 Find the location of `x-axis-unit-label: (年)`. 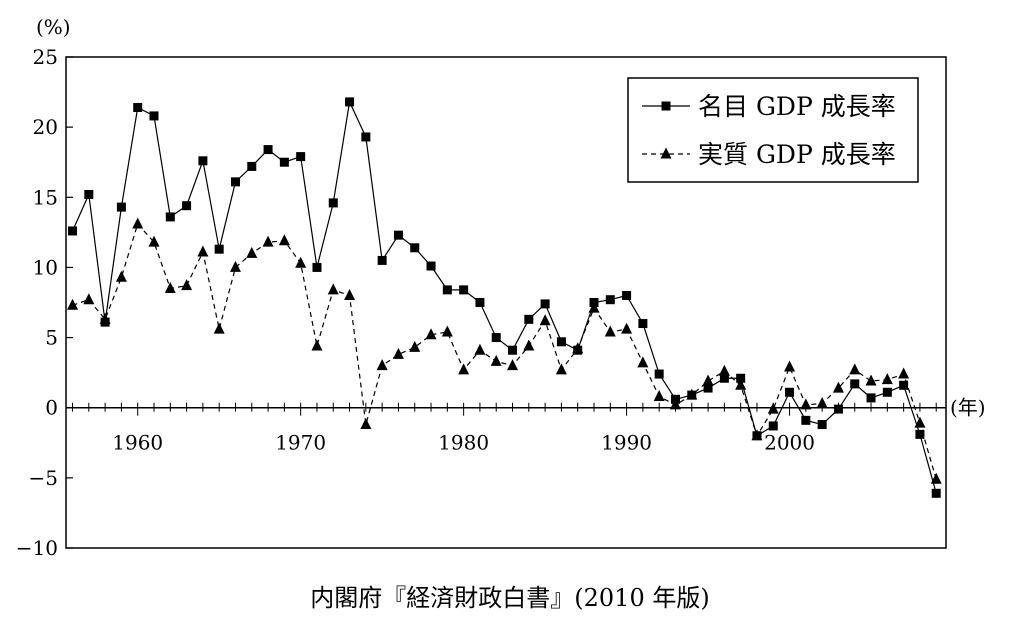

x-axis-unit-label: (年) is located at coordinates (968, 408).